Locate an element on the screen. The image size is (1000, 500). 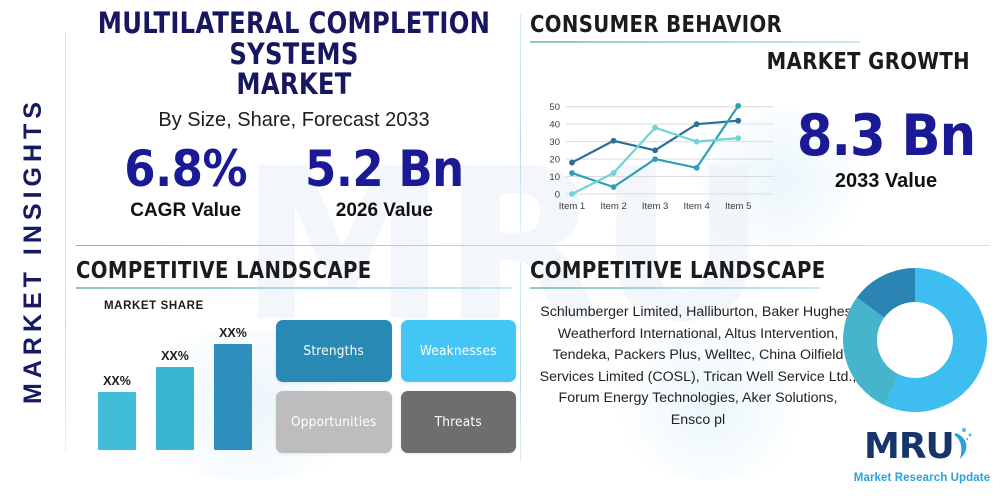
y-axis-tick-label: 40 is located at coordinates (554, 125).